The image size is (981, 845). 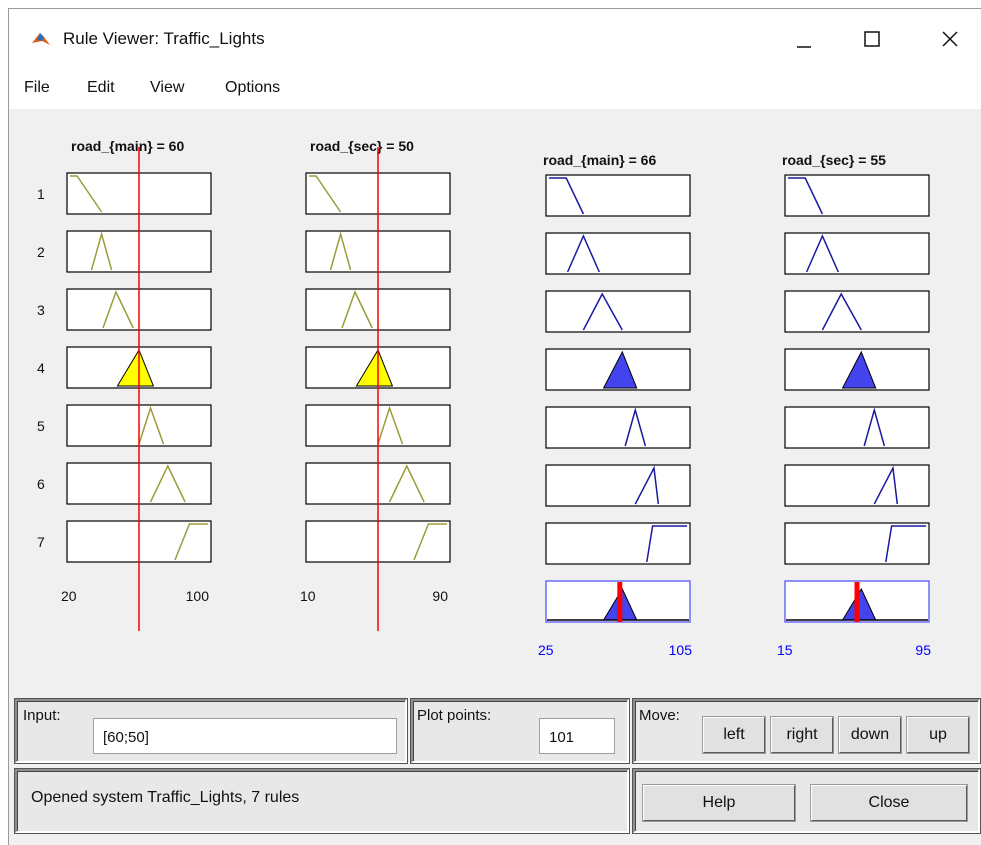 I want to click on range-min-label: 25, so click(x=546, y=650).